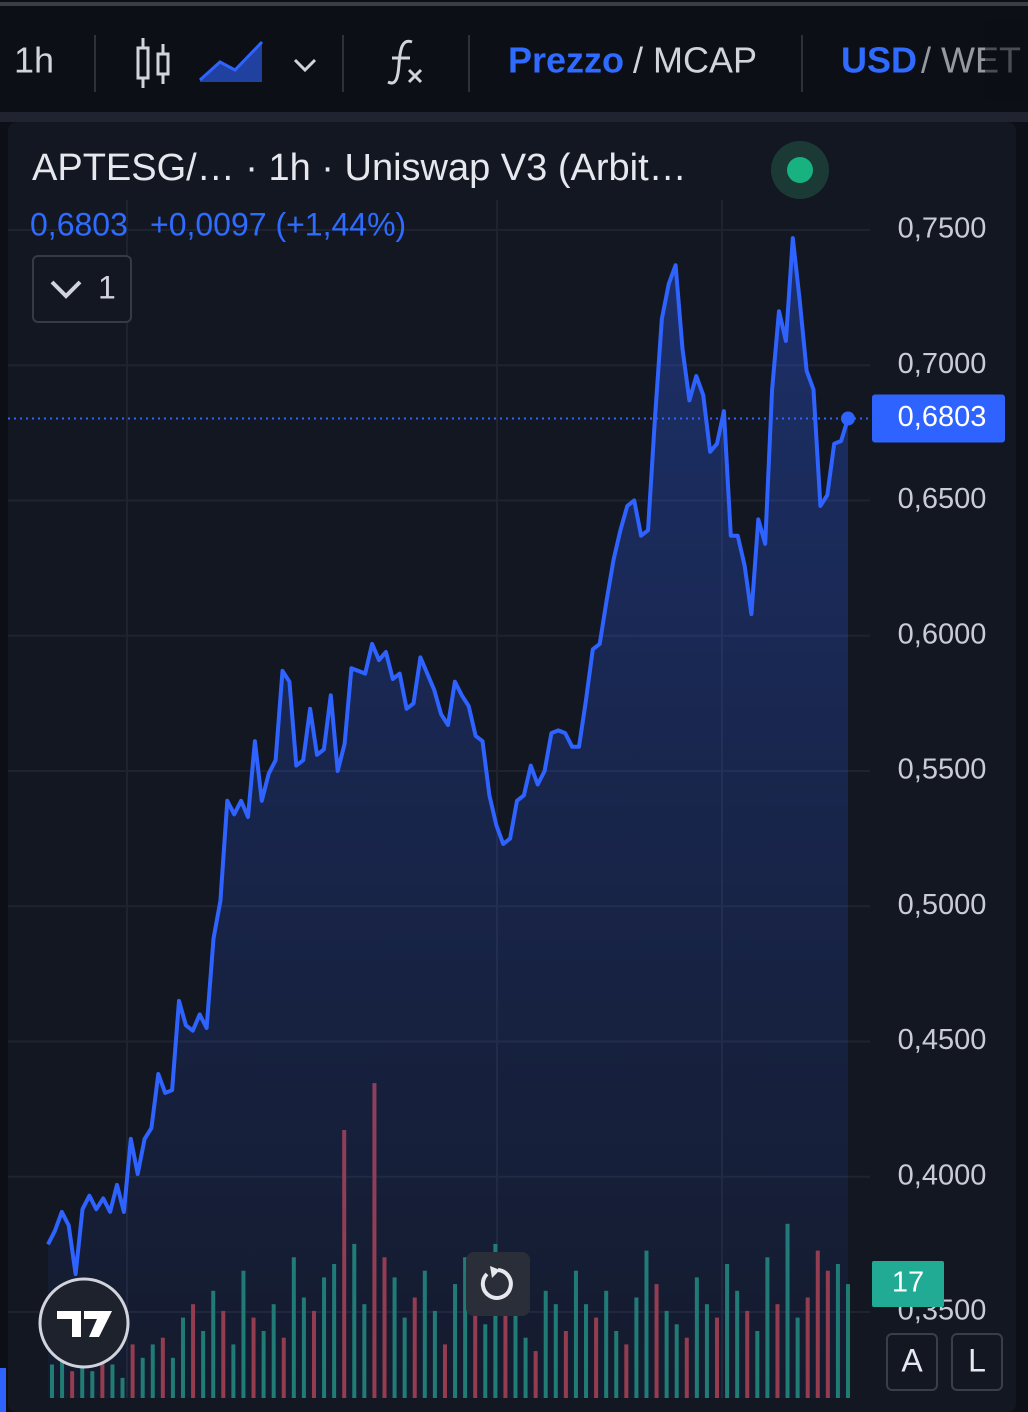 This screenshot has width=1028, height=1412. I want to click on legend-price: 0,6803, so click(79, 224).